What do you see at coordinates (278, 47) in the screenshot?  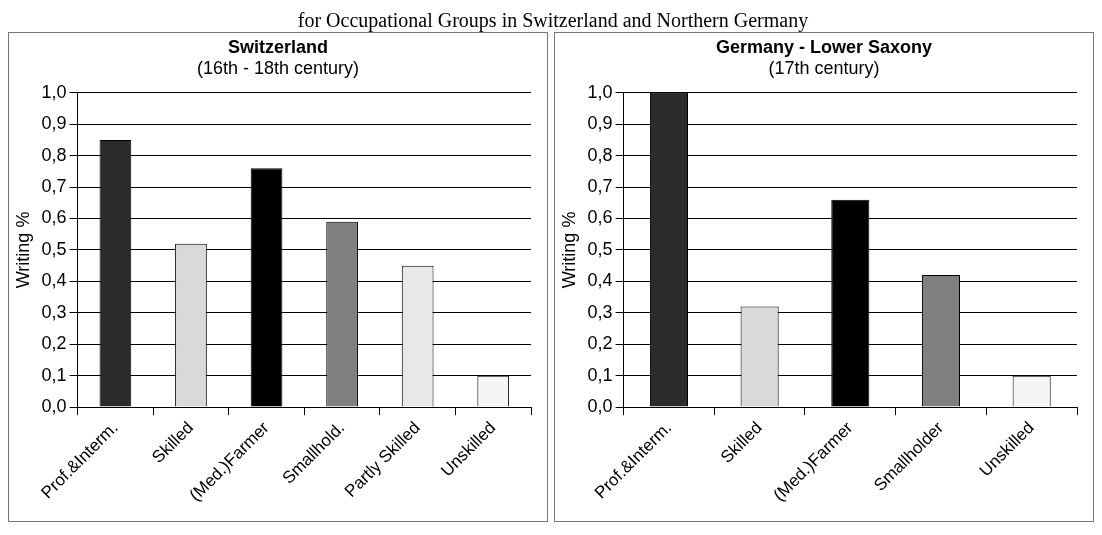 I see `chart-title: Switzerland` at bounding box center [278, 47].